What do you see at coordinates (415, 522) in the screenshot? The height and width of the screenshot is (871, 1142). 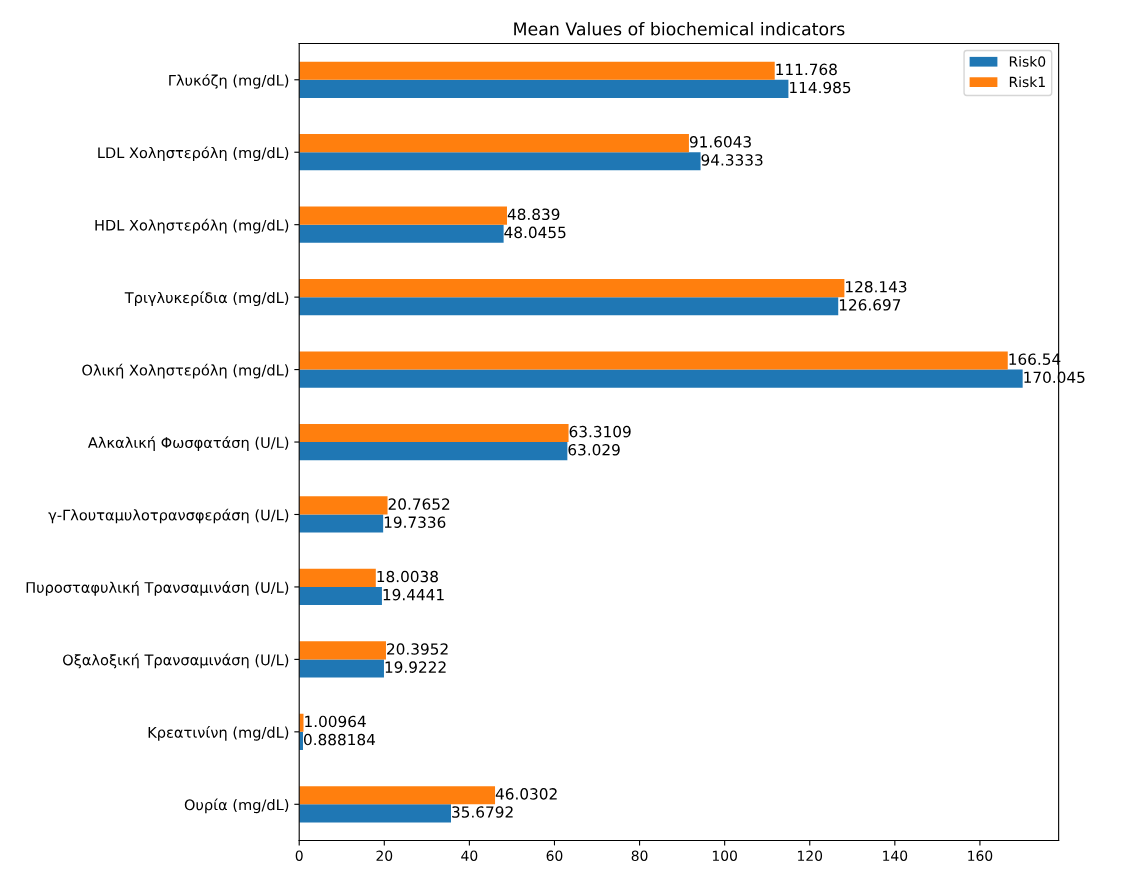 I see `data-label: 19.7336` at bounding box center [415, 522].